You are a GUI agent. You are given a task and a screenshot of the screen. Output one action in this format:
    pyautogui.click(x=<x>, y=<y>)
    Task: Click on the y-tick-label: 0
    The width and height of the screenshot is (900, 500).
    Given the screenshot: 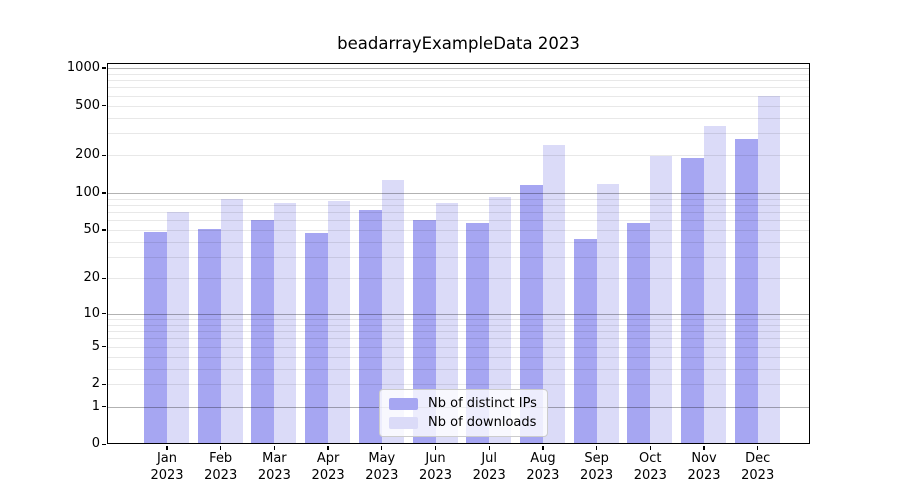 What is the action you would take?
    pyautogui.click(x=95, y=444)
    